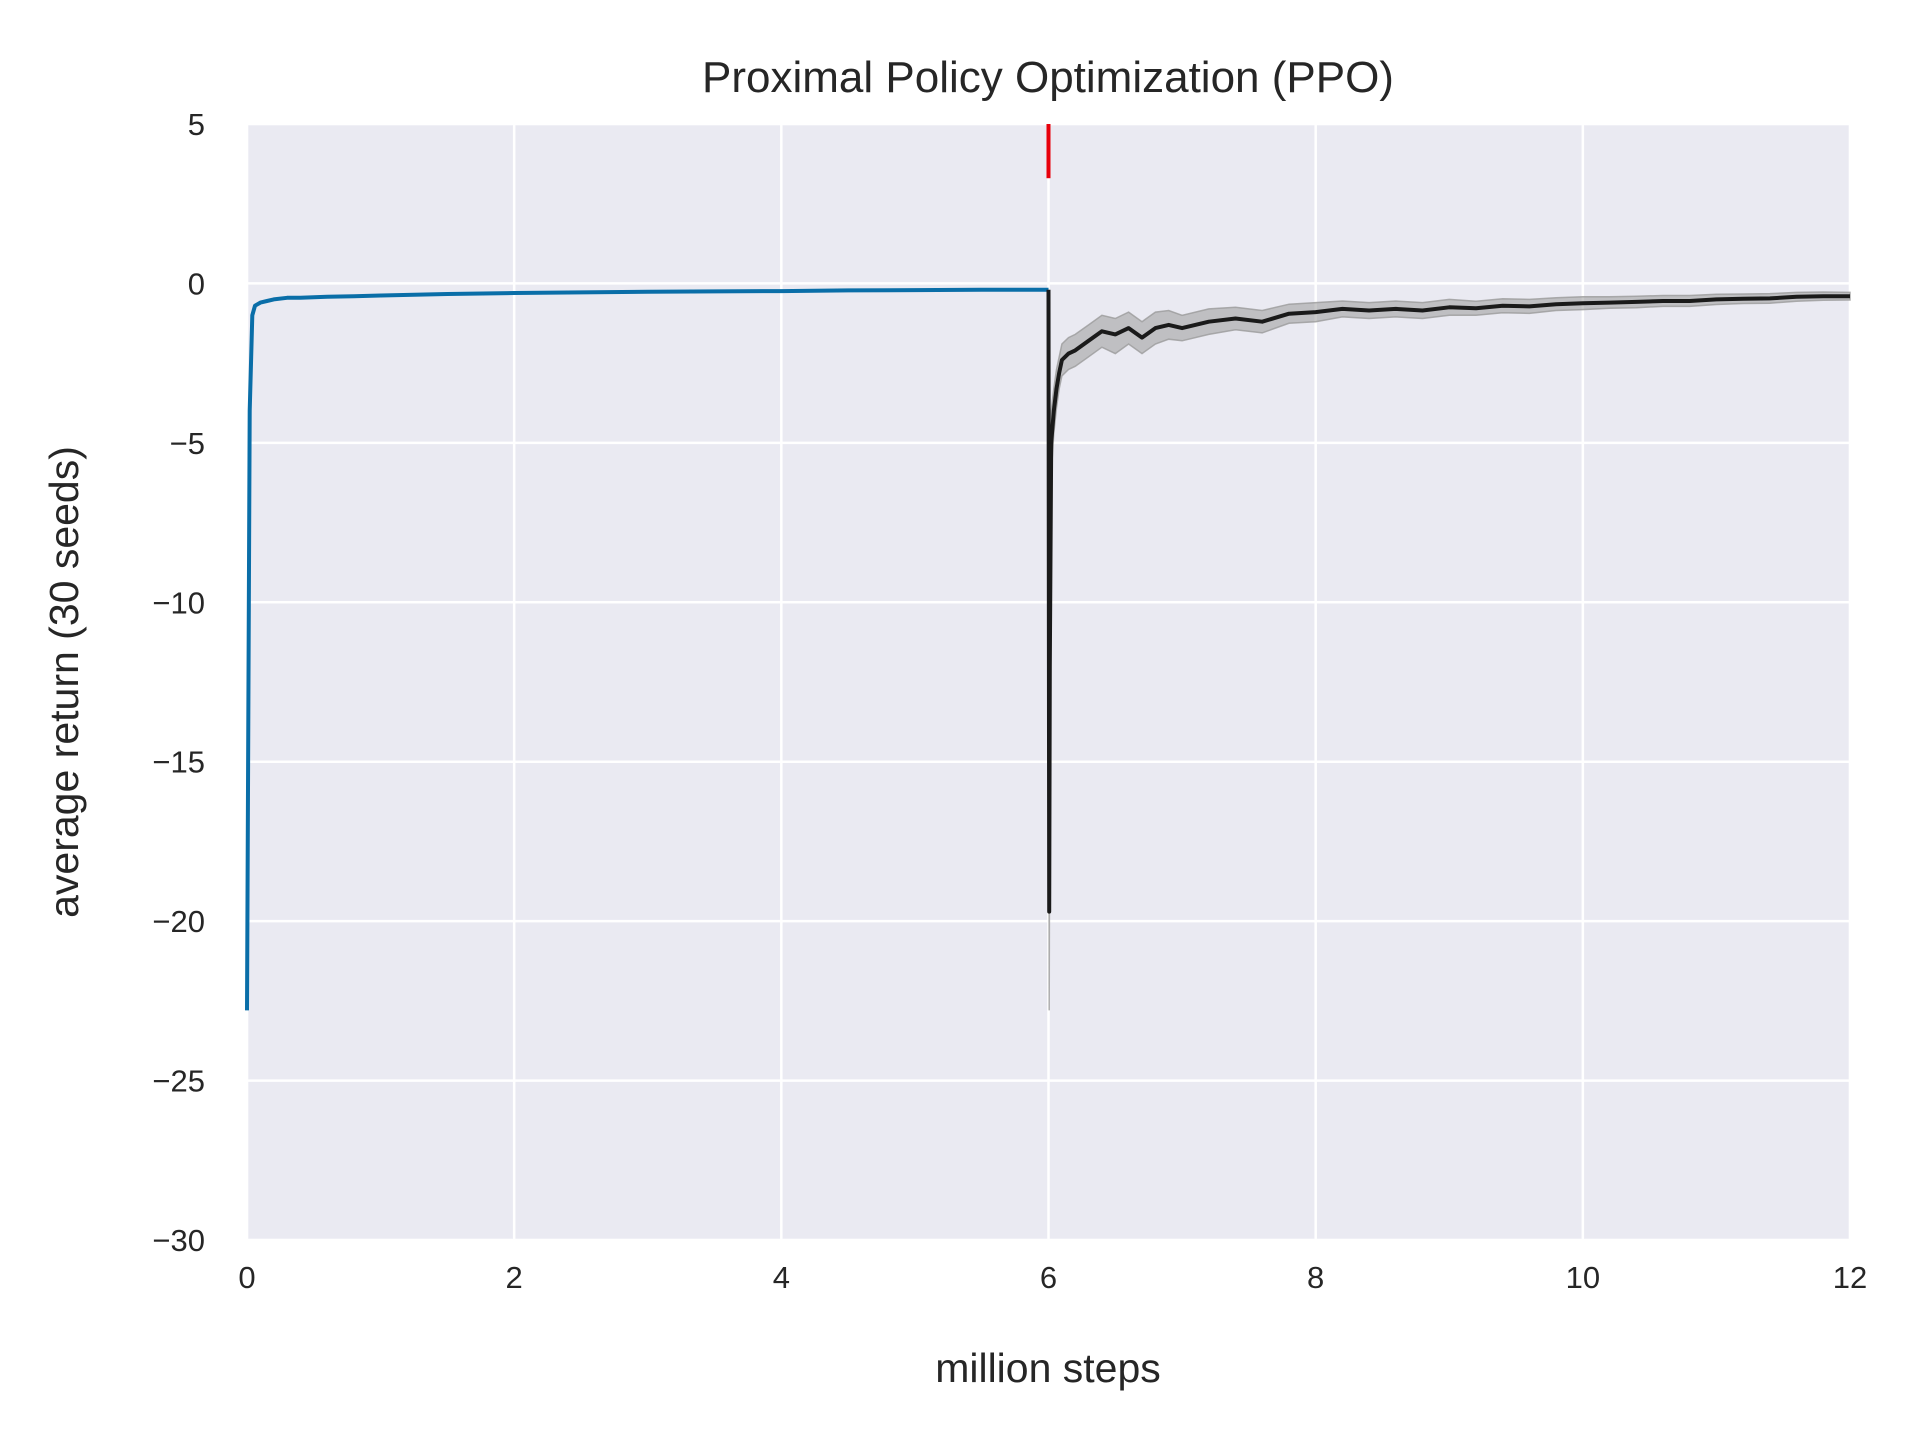 The width and height of the screenshot is (1920, 1445). Describe the element at coordinates (178, 682) in the screenshot. I see `y-tick-labels: 5 0 −5 −10 −15 −20 −25 −30` at that location.